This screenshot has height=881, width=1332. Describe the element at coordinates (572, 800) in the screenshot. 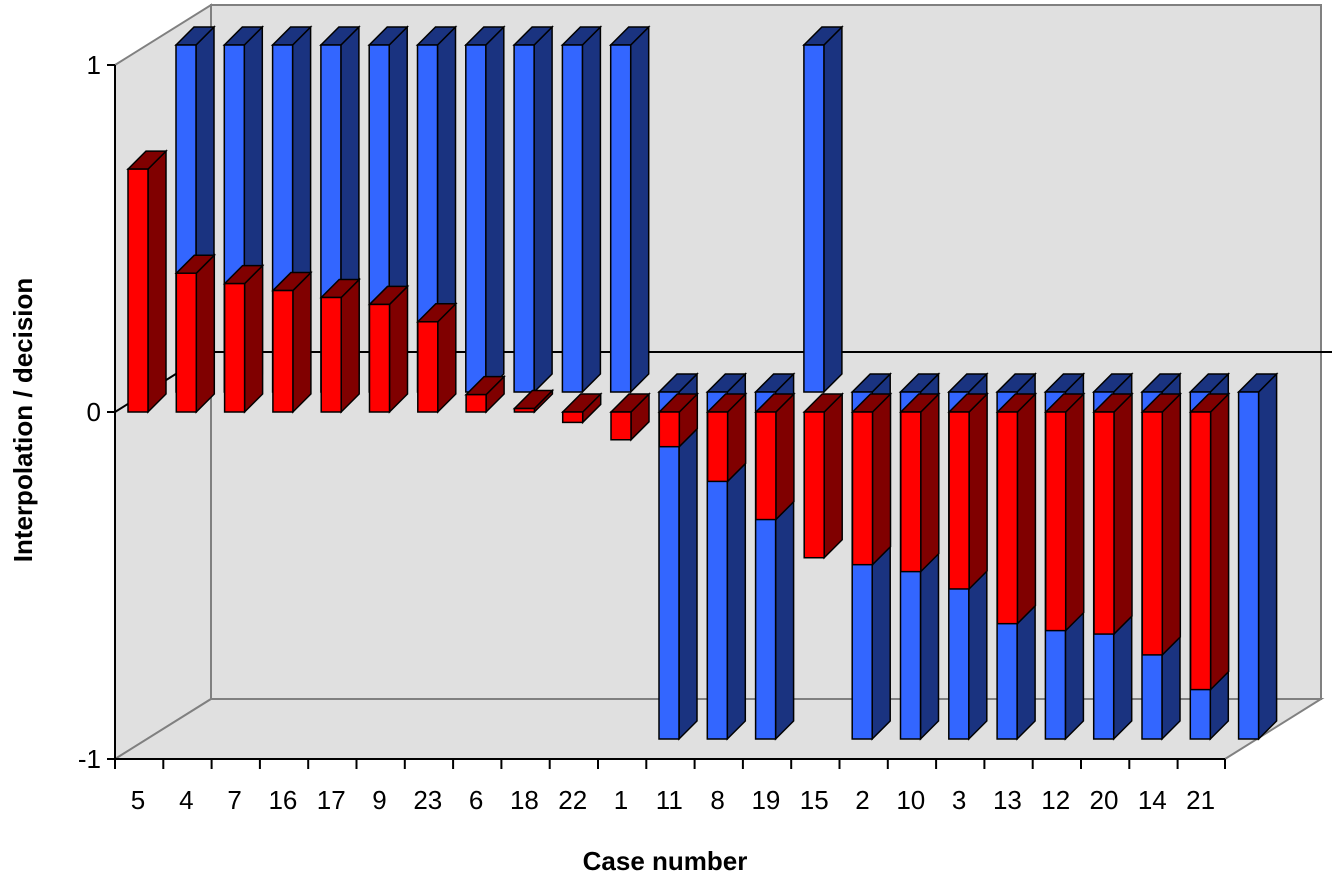

I see `x-tick-label: 22` at that location.